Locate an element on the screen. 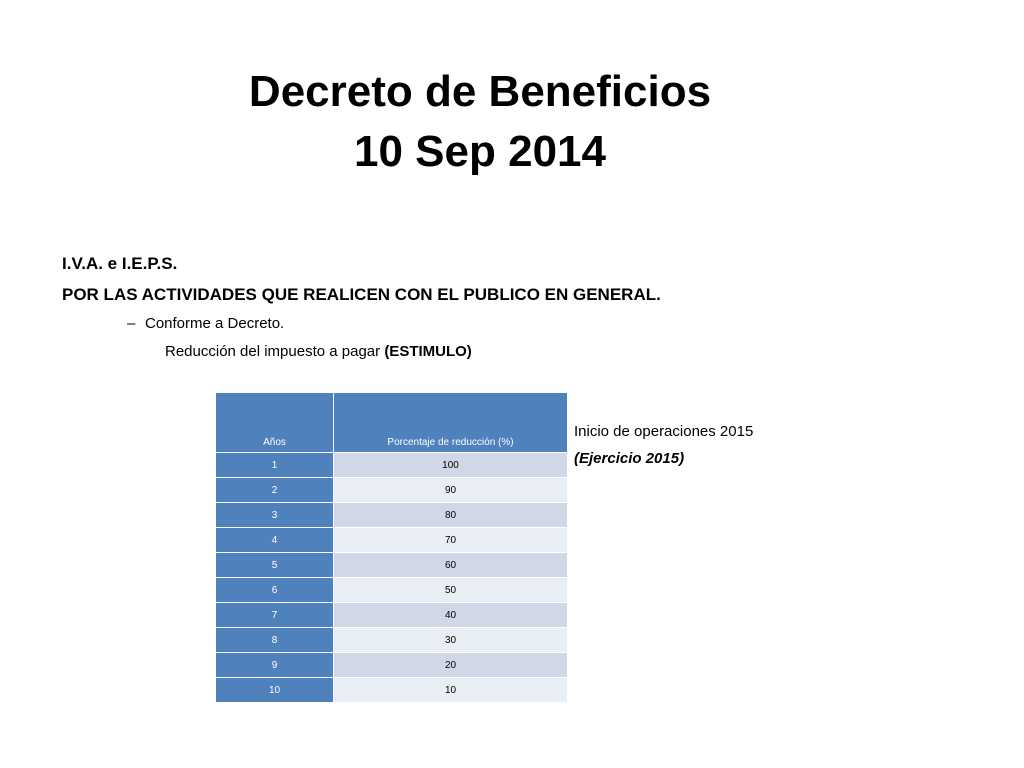 The height and width of the screenshot is (768, 1024). year-cell: 7 is located at coordinates (274, 615).